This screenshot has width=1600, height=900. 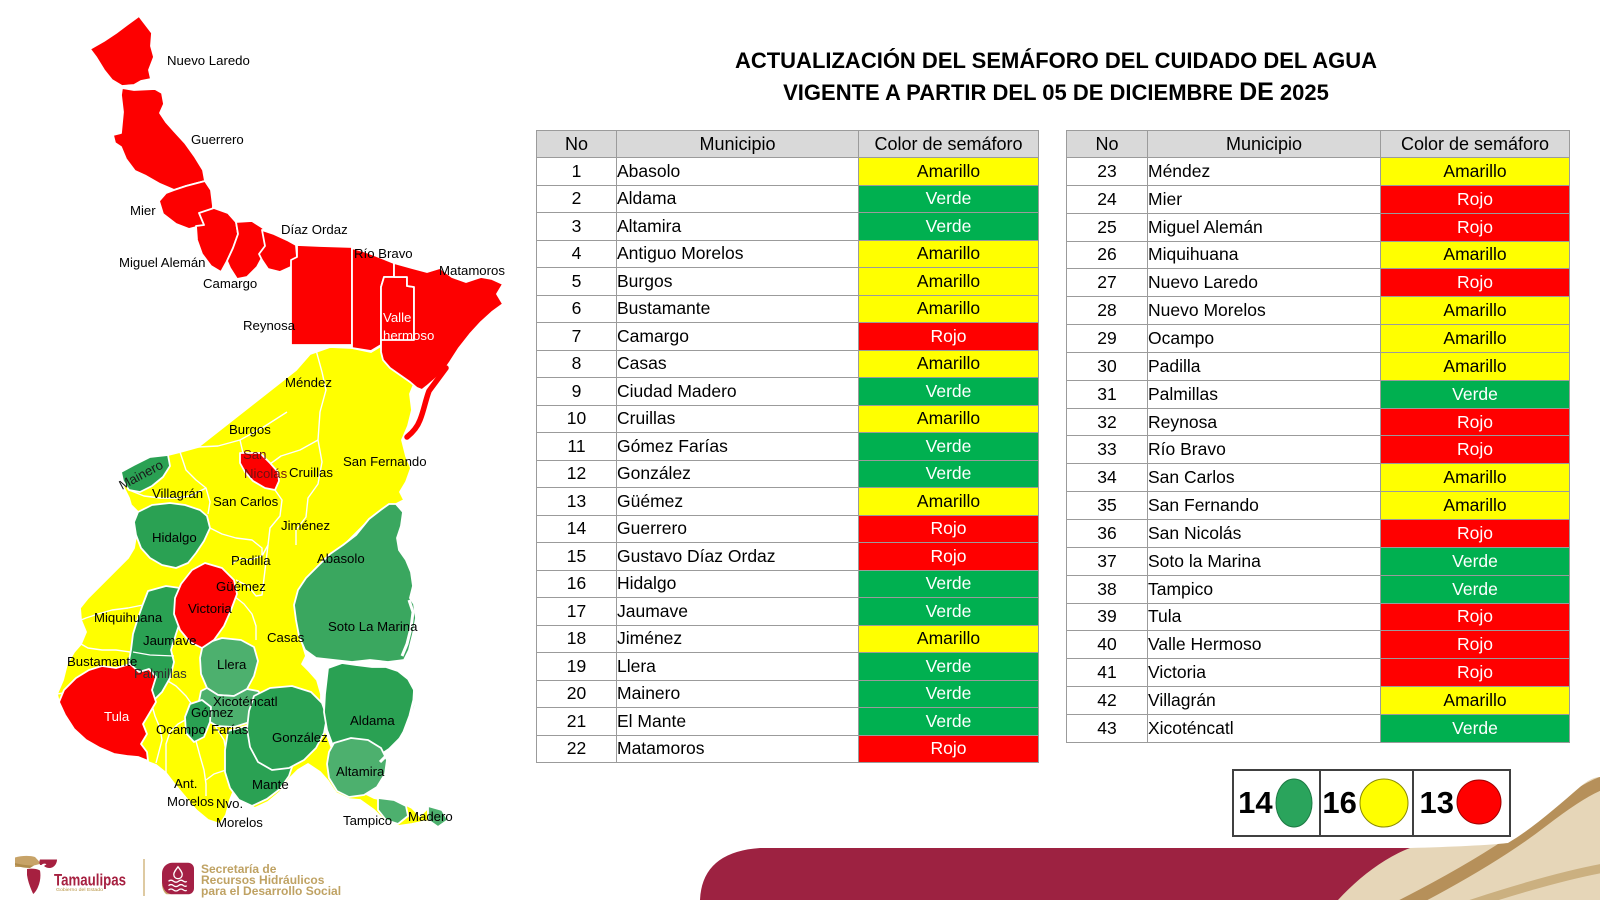 I want to click on svg-text: Altamira, so click(x=360, y=771).